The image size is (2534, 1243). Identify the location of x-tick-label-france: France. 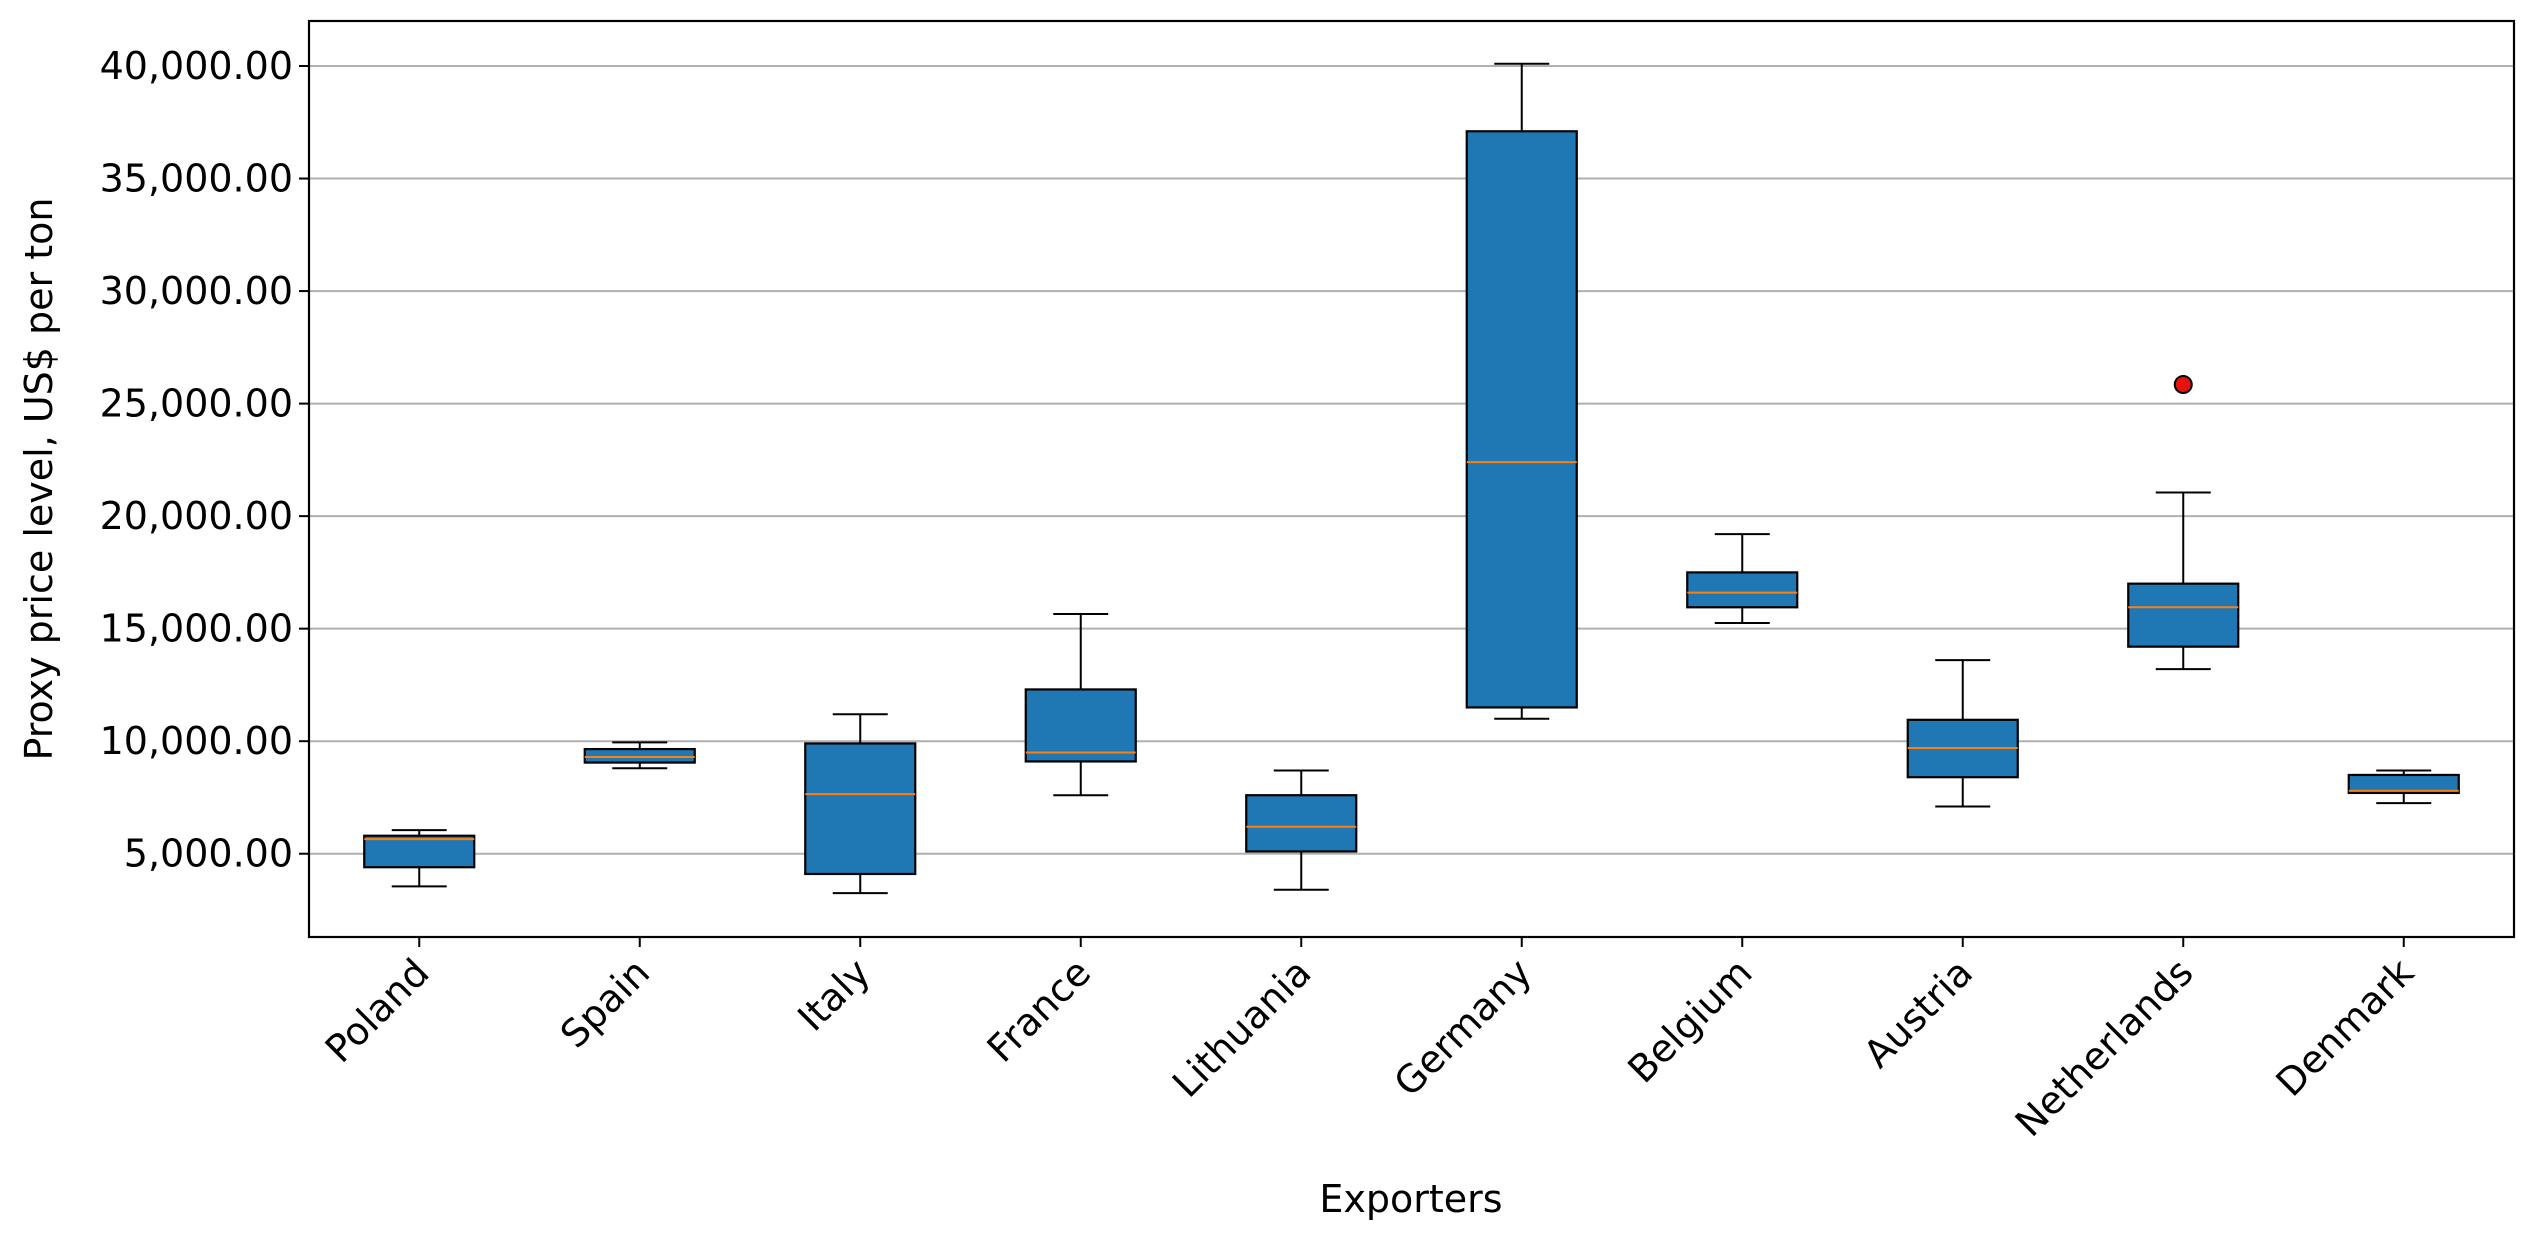
(1039, 1010).